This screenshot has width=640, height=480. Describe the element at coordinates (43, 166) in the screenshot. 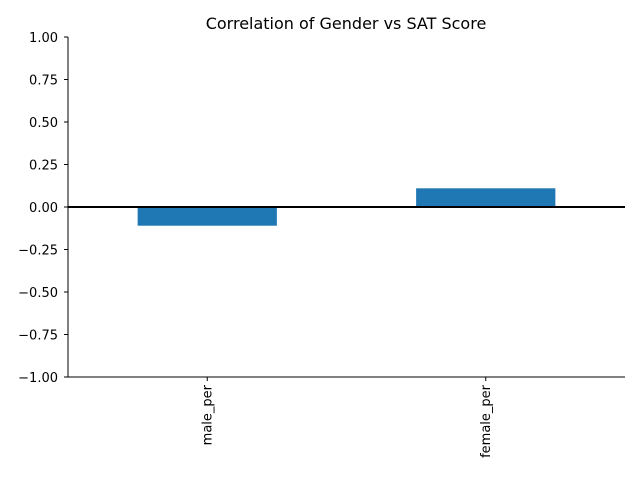

I see `y-tick-label: 0.25` at that location.